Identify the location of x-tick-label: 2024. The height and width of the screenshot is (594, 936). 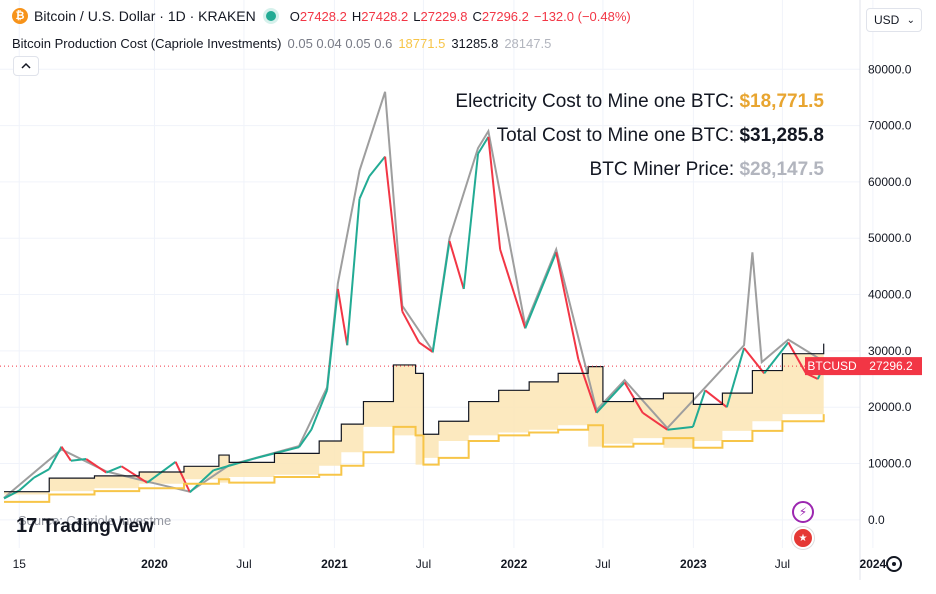
(873, 564).